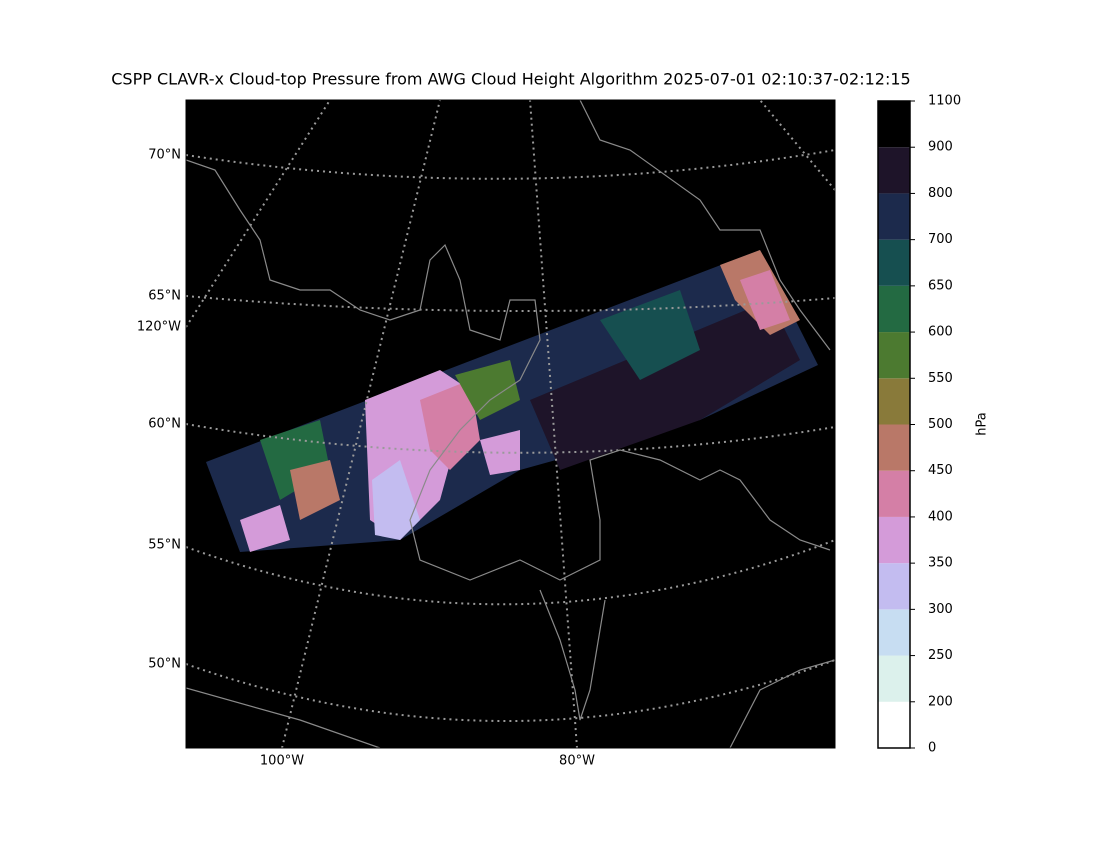 The image size is (1120, 844). Describe the element at coordinates (940, 239) in the screenshot. I see `colorbar-tick-label: 700` at that location.